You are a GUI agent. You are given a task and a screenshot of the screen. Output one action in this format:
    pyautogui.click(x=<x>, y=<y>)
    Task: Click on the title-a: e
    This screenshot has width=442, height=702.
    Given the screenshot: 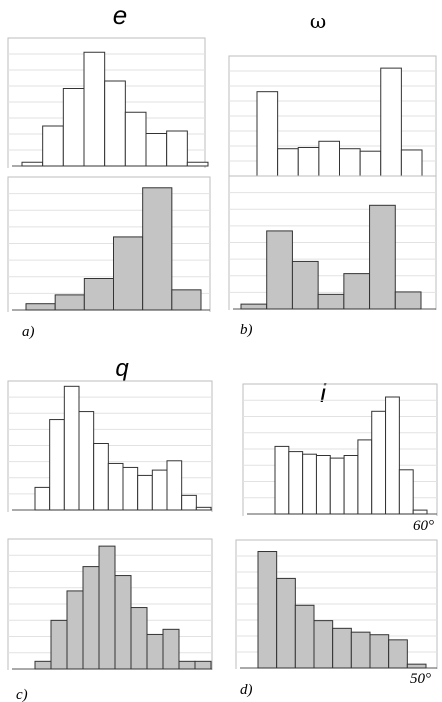 What is the action you would take?
    pyautogui.click(x=120, y=15)
    